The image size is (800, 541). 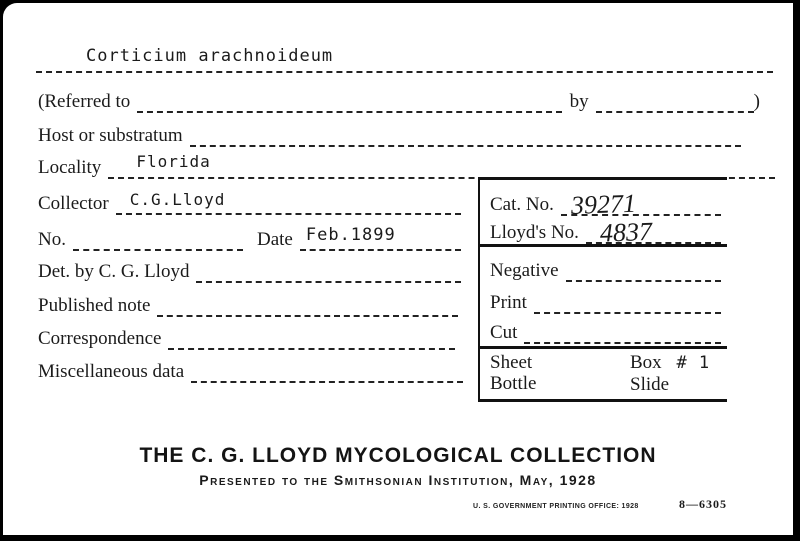 I want to click on species-name: Corticium arachnoideum, so click(x=210, y=56).